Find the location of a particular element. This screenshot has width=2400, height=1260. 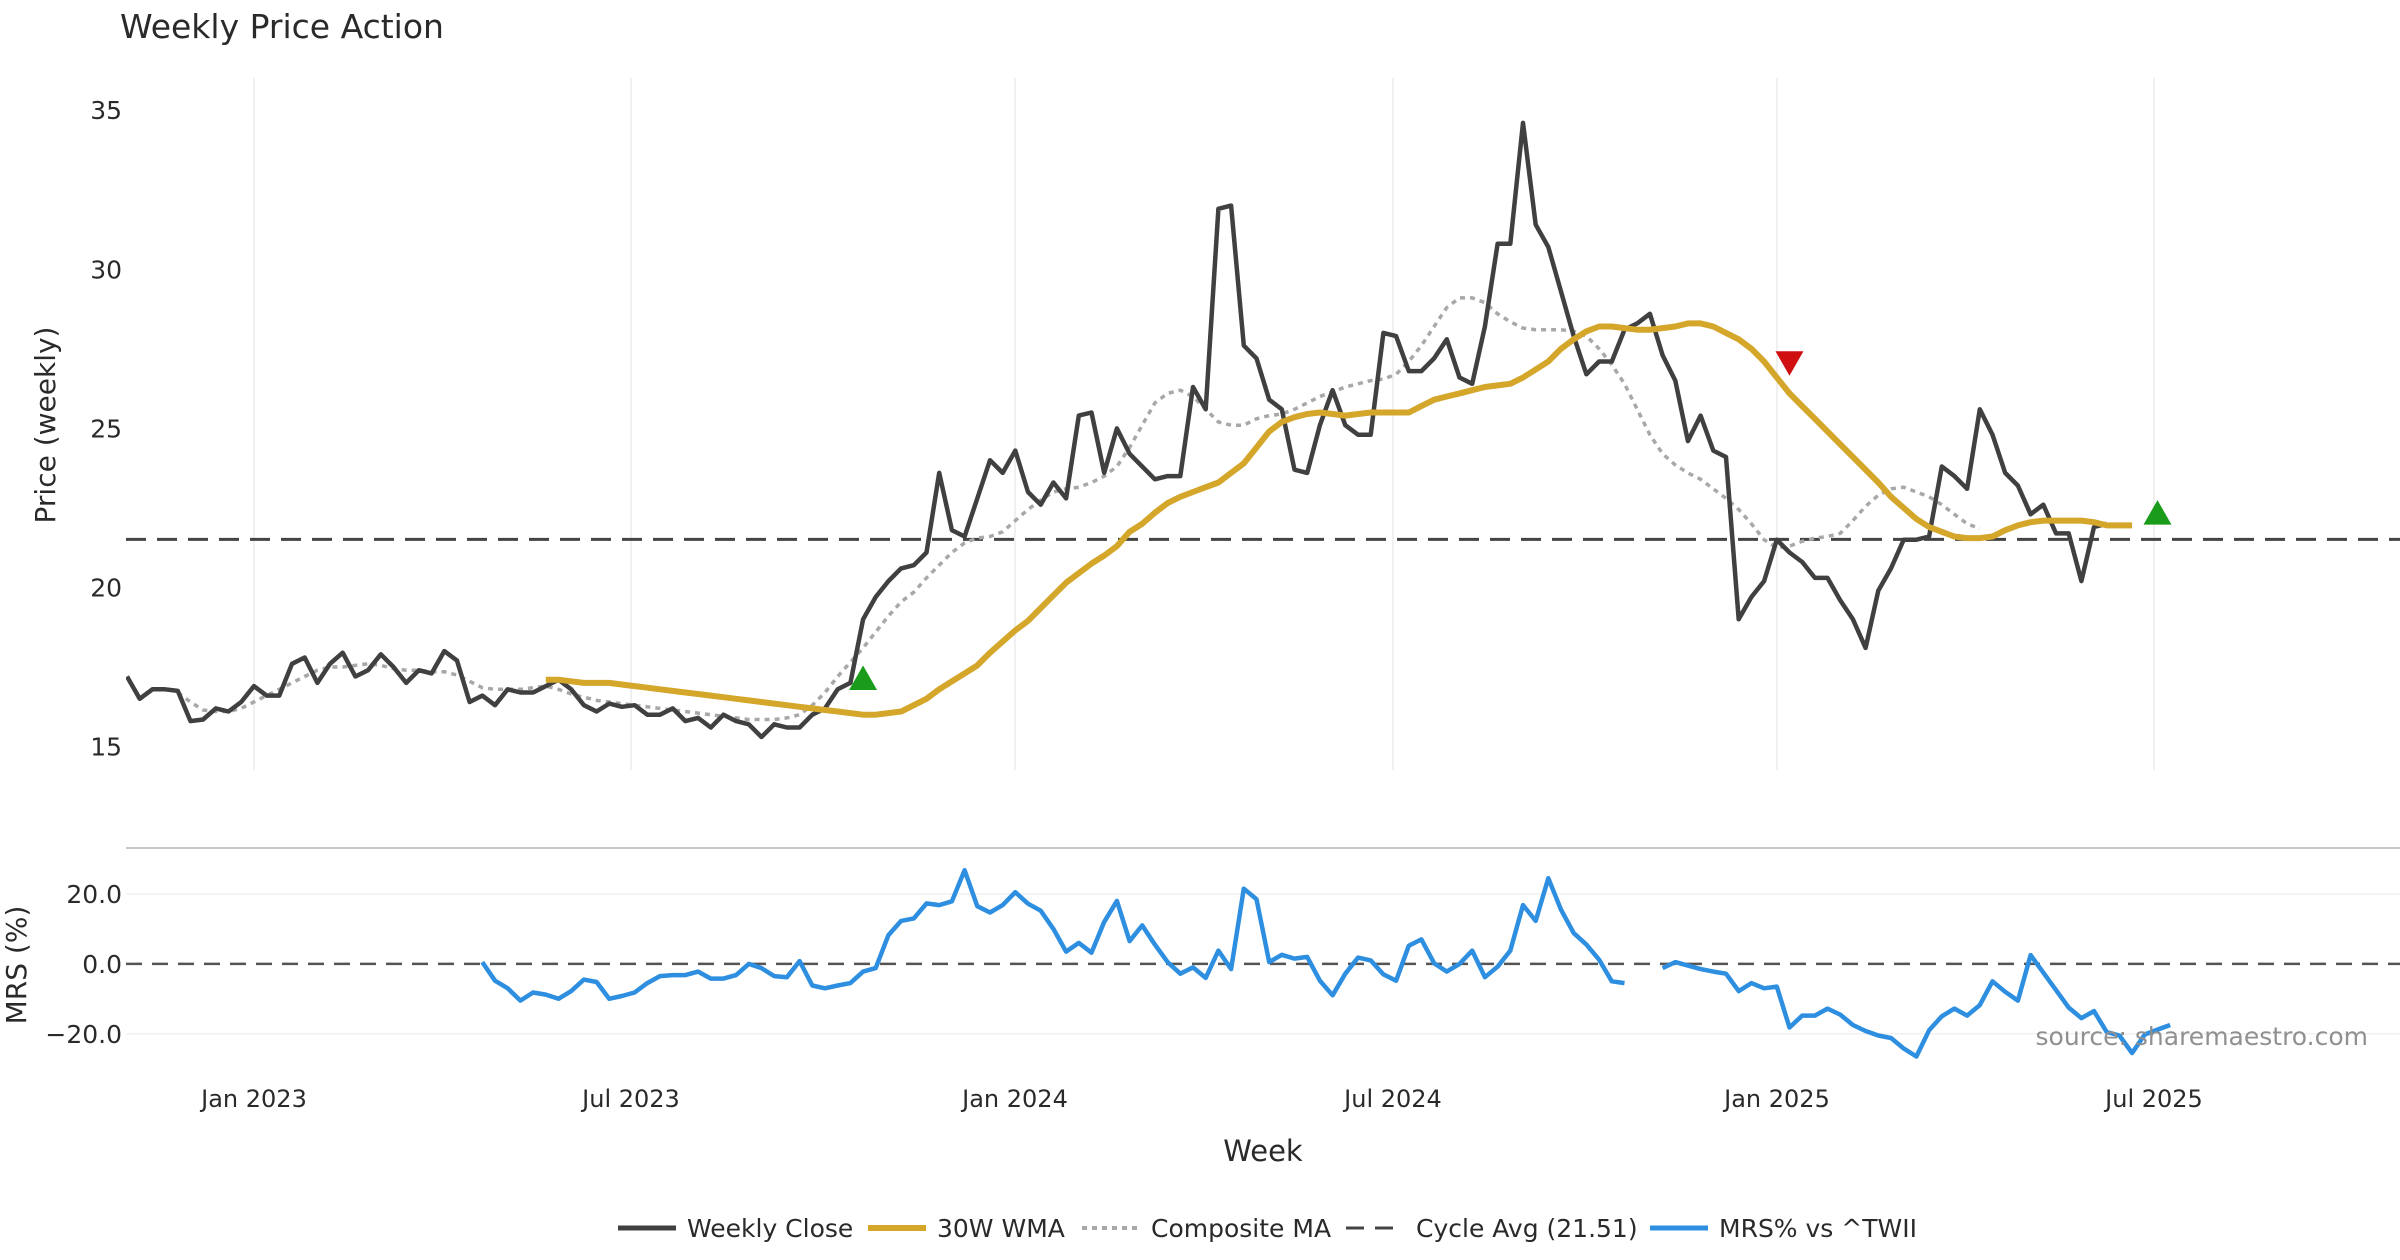

sell-signal-marker is located at coordinates (1789, 363).